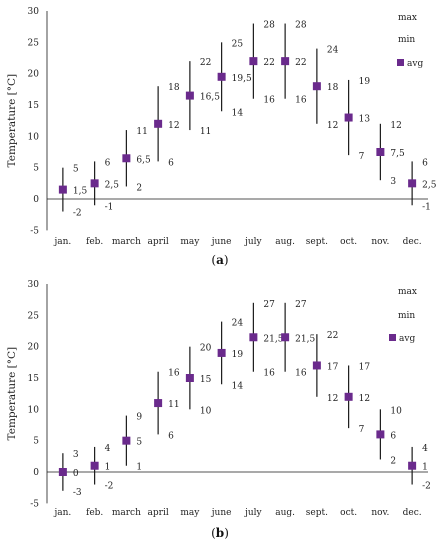 This screenshot has height=550, width=440. Describe the element at coordinates (205, 63) in the screenshot. I see `max-data-label: 22` at that location.